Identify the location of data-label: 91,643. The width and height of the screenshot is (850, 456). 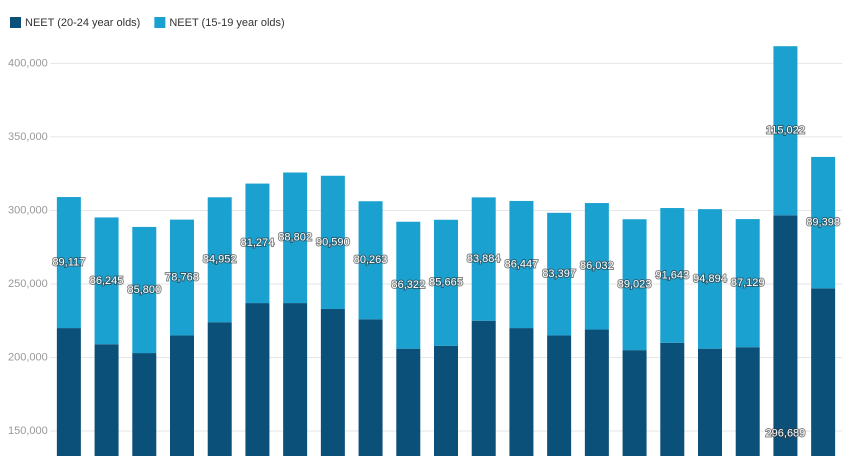
(672, 275).